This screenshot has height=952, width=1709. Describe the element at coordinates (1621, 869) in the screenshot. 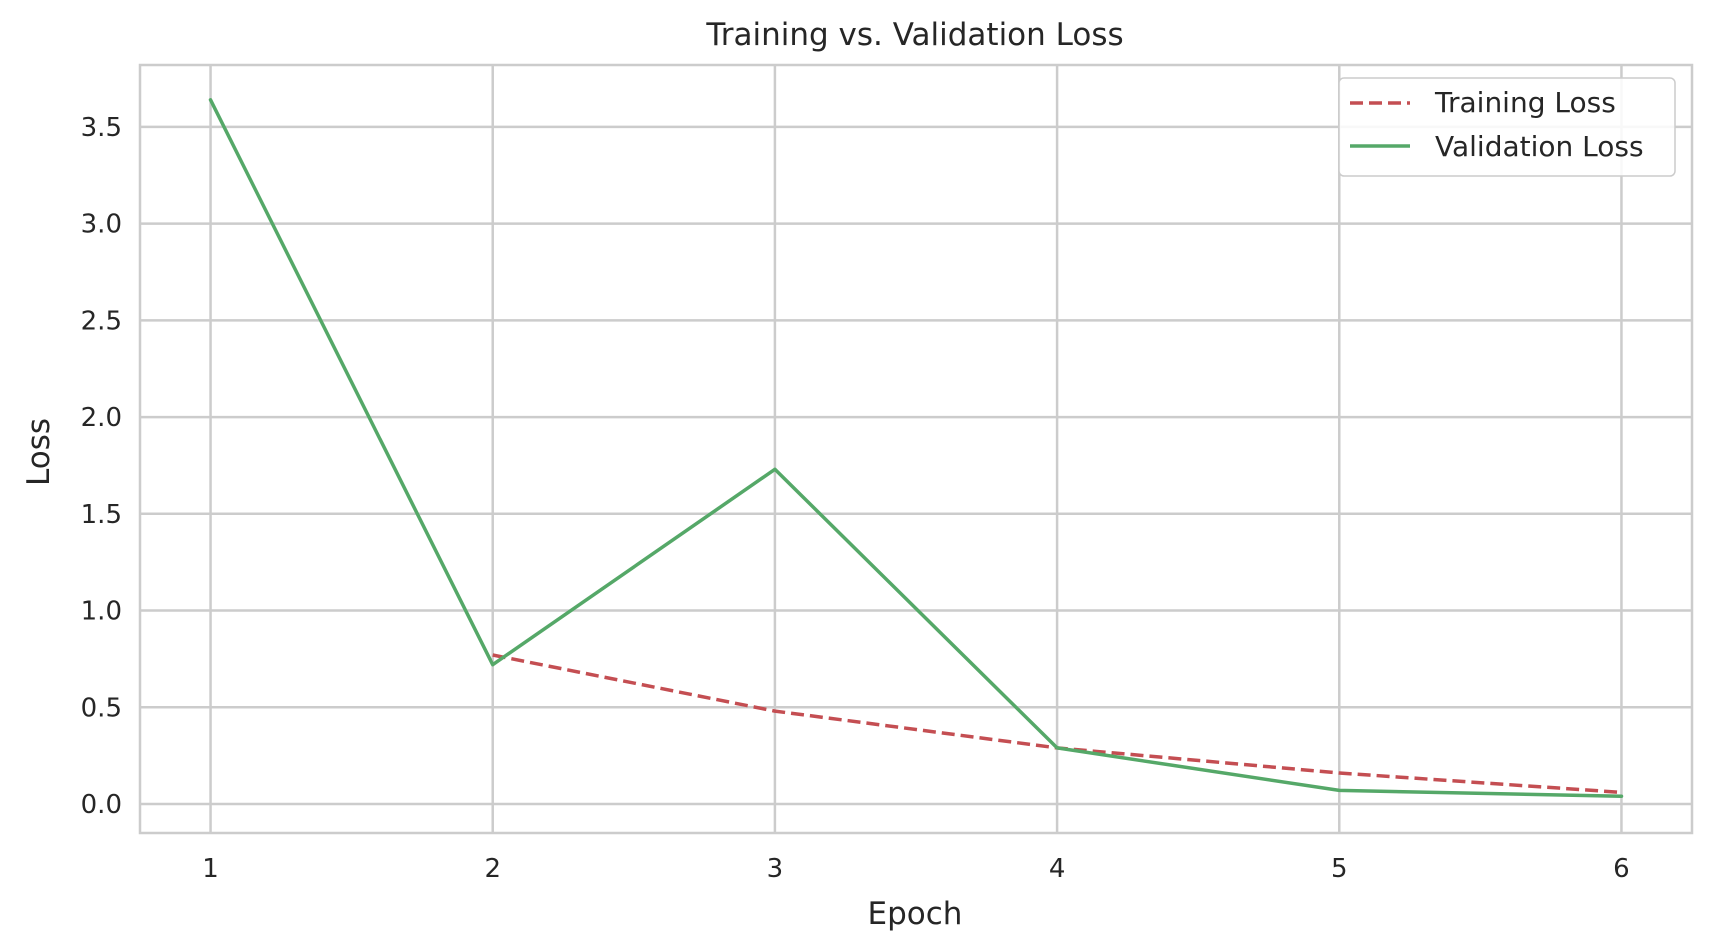

I see `x-tick-label: 6` at that location.